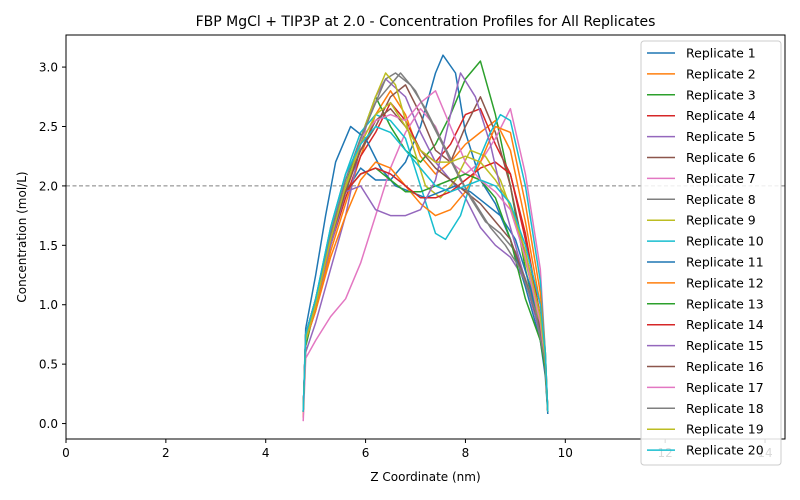 The width and height of the screenshot is (800, 500). I want to click on x-tick-label: 10, so click(565, 453).